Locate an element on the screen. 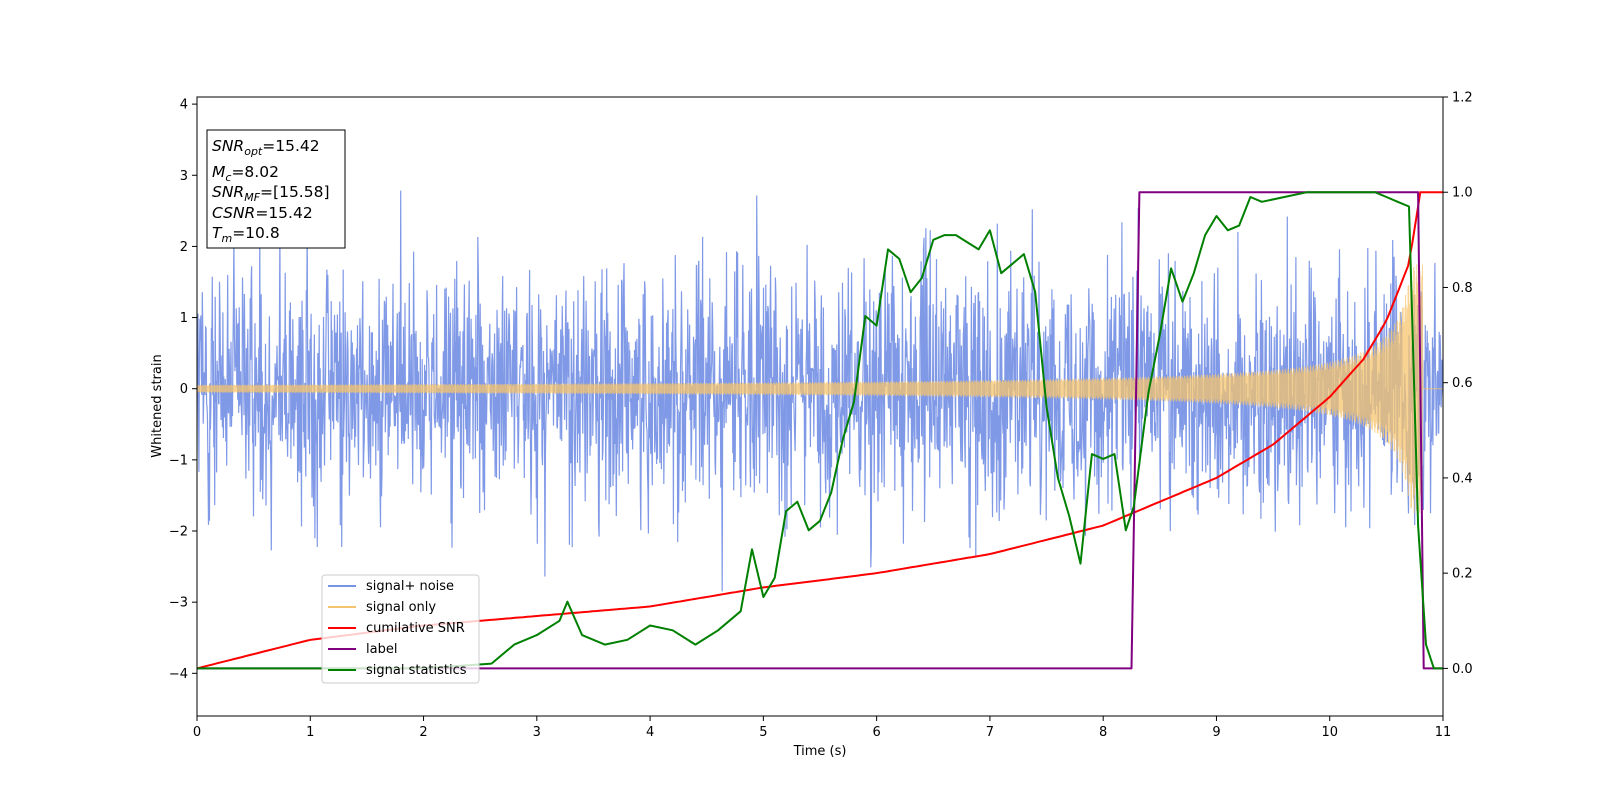 The height and width of the screenshot is (800, 1600). info-snr-opt-value: =15.42 is located at coordinates (290, 146).